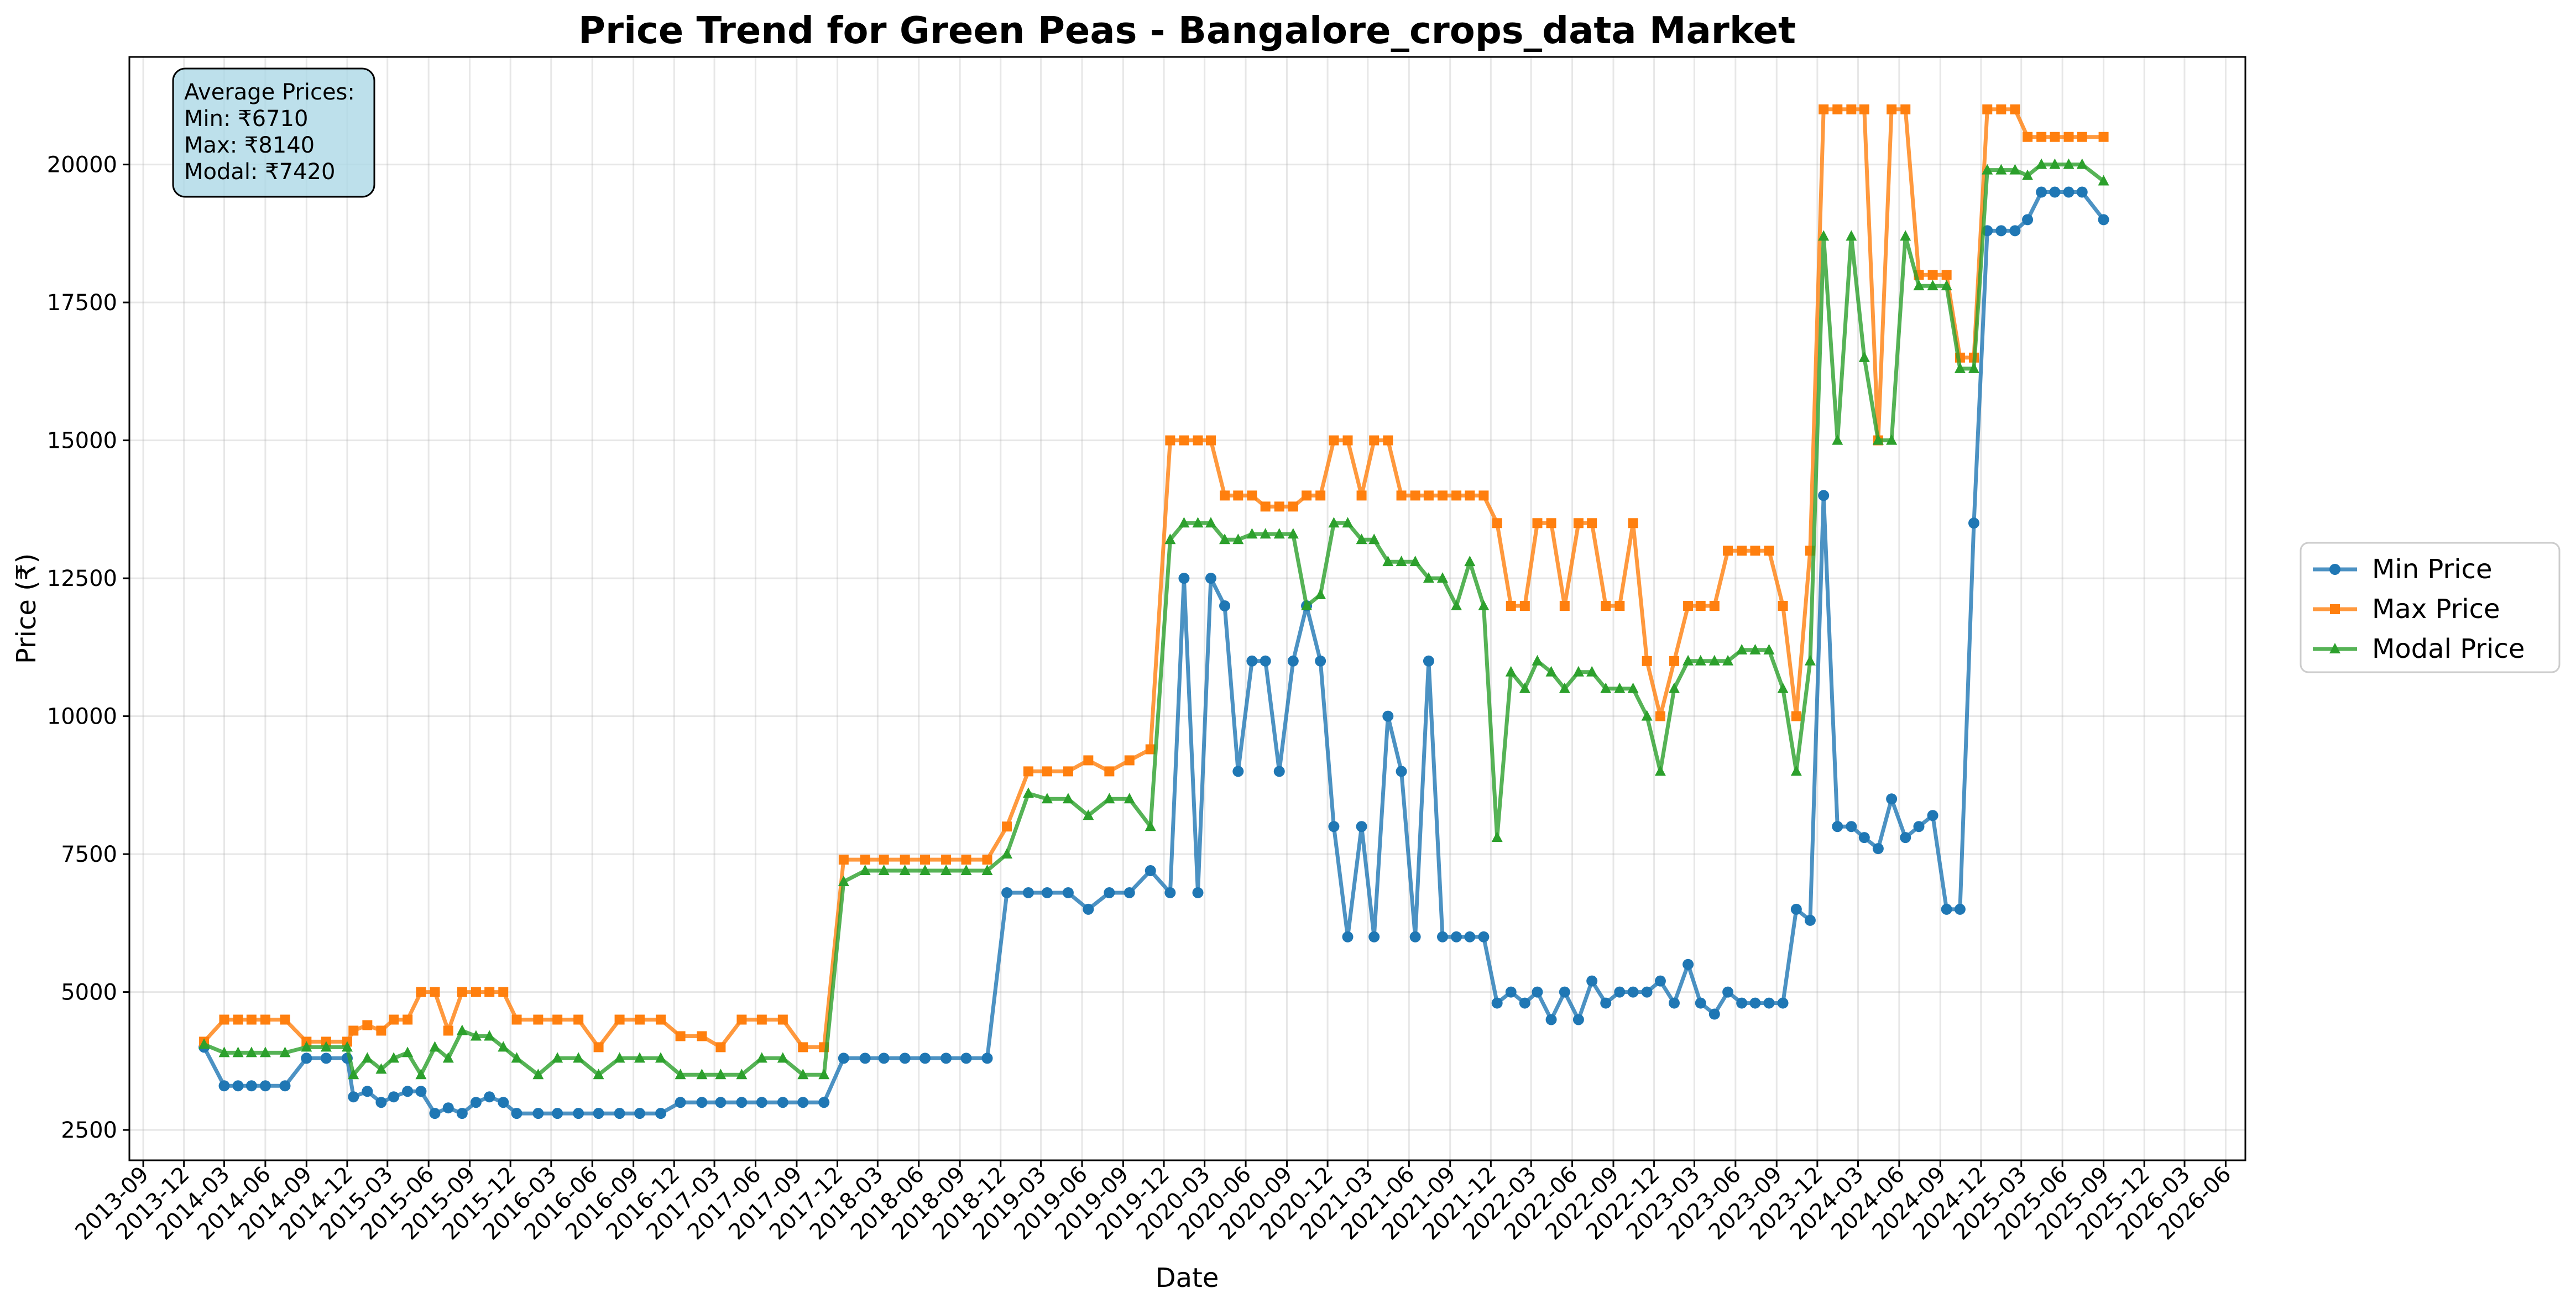 The image size is (2576, 1309). What do you see at coordinates (88, 648) in the screenshot?
I see `y-axis-ticks: 2500 5000 7500 10000 12500 15000 17500 20000` at bounding box center [88, 648].